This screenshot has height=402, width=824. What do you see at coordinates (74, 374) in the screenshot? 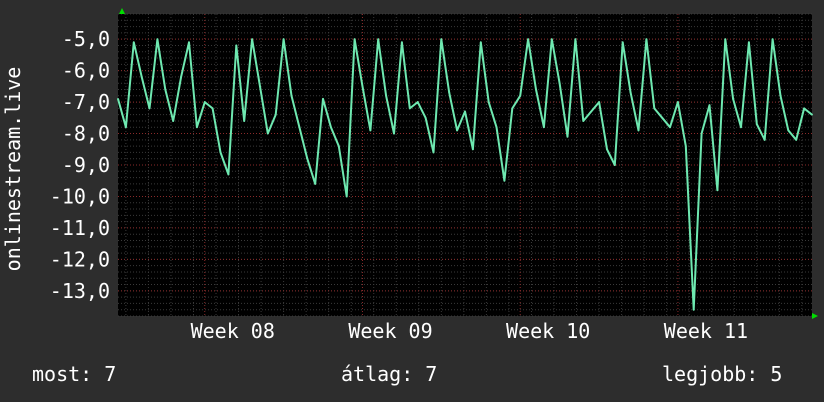
I see `stat-current: most: 7` at bounding box center [74, 374].